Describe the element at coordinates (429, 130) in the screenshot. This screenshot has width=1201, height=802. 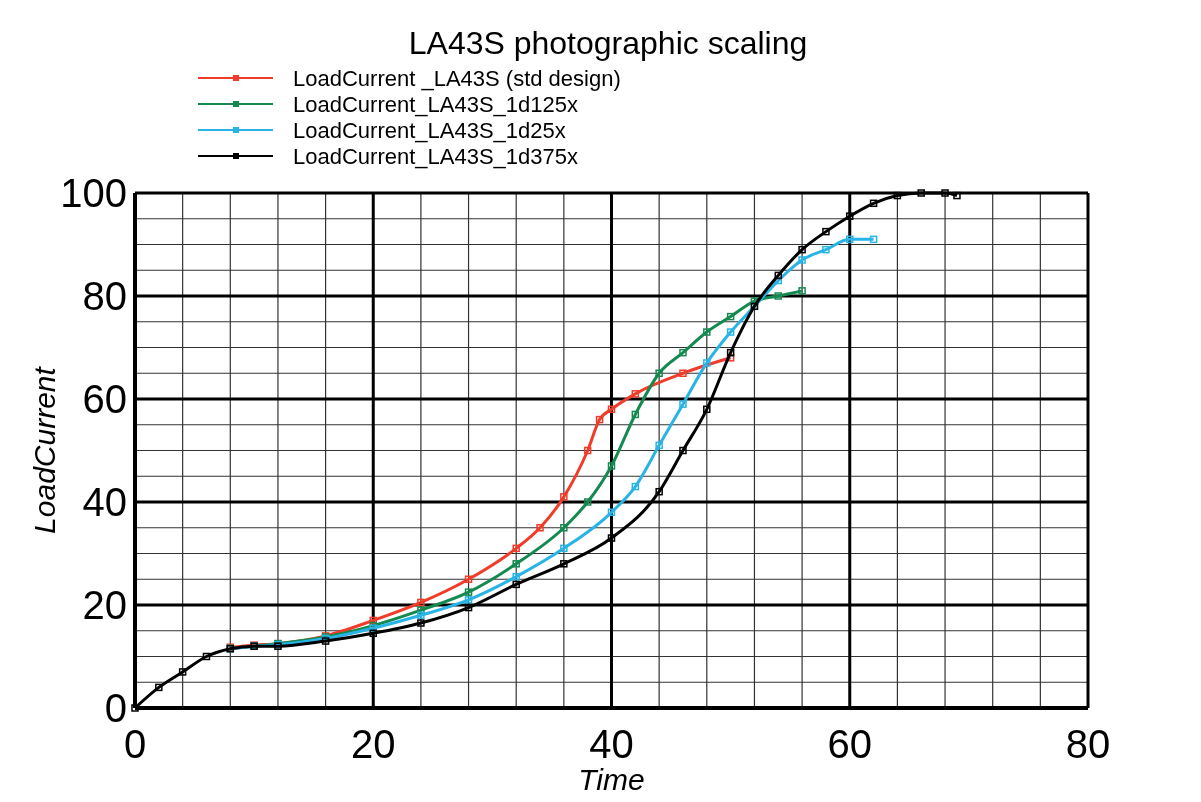
I see `legend-label: LoadCurrent_LA43S_1d25x` at that location.